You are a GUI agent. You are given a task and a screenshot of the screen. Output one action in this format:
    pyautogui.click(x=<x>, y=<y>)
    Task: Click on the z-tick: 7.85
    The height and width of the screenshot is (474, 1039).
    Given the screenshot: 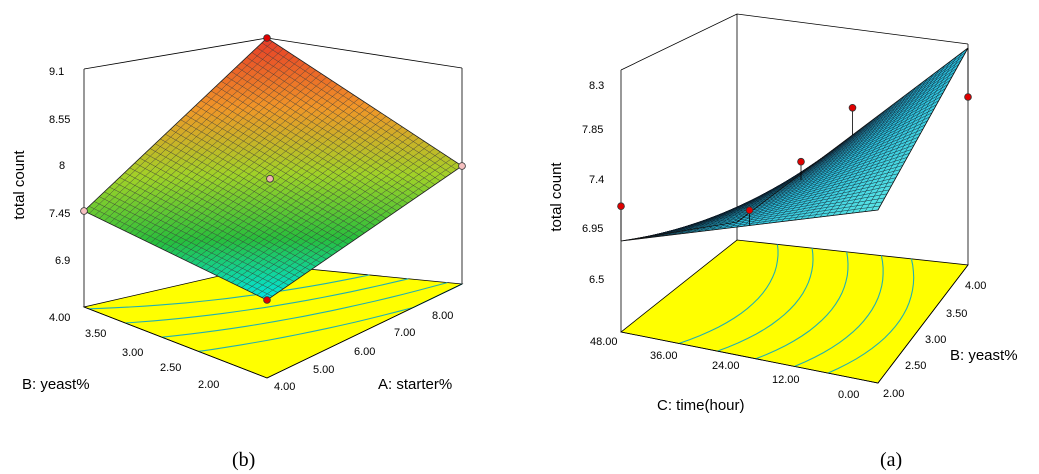 What is the action you would take?
    pyautogui.click(x=592, y=130)
    